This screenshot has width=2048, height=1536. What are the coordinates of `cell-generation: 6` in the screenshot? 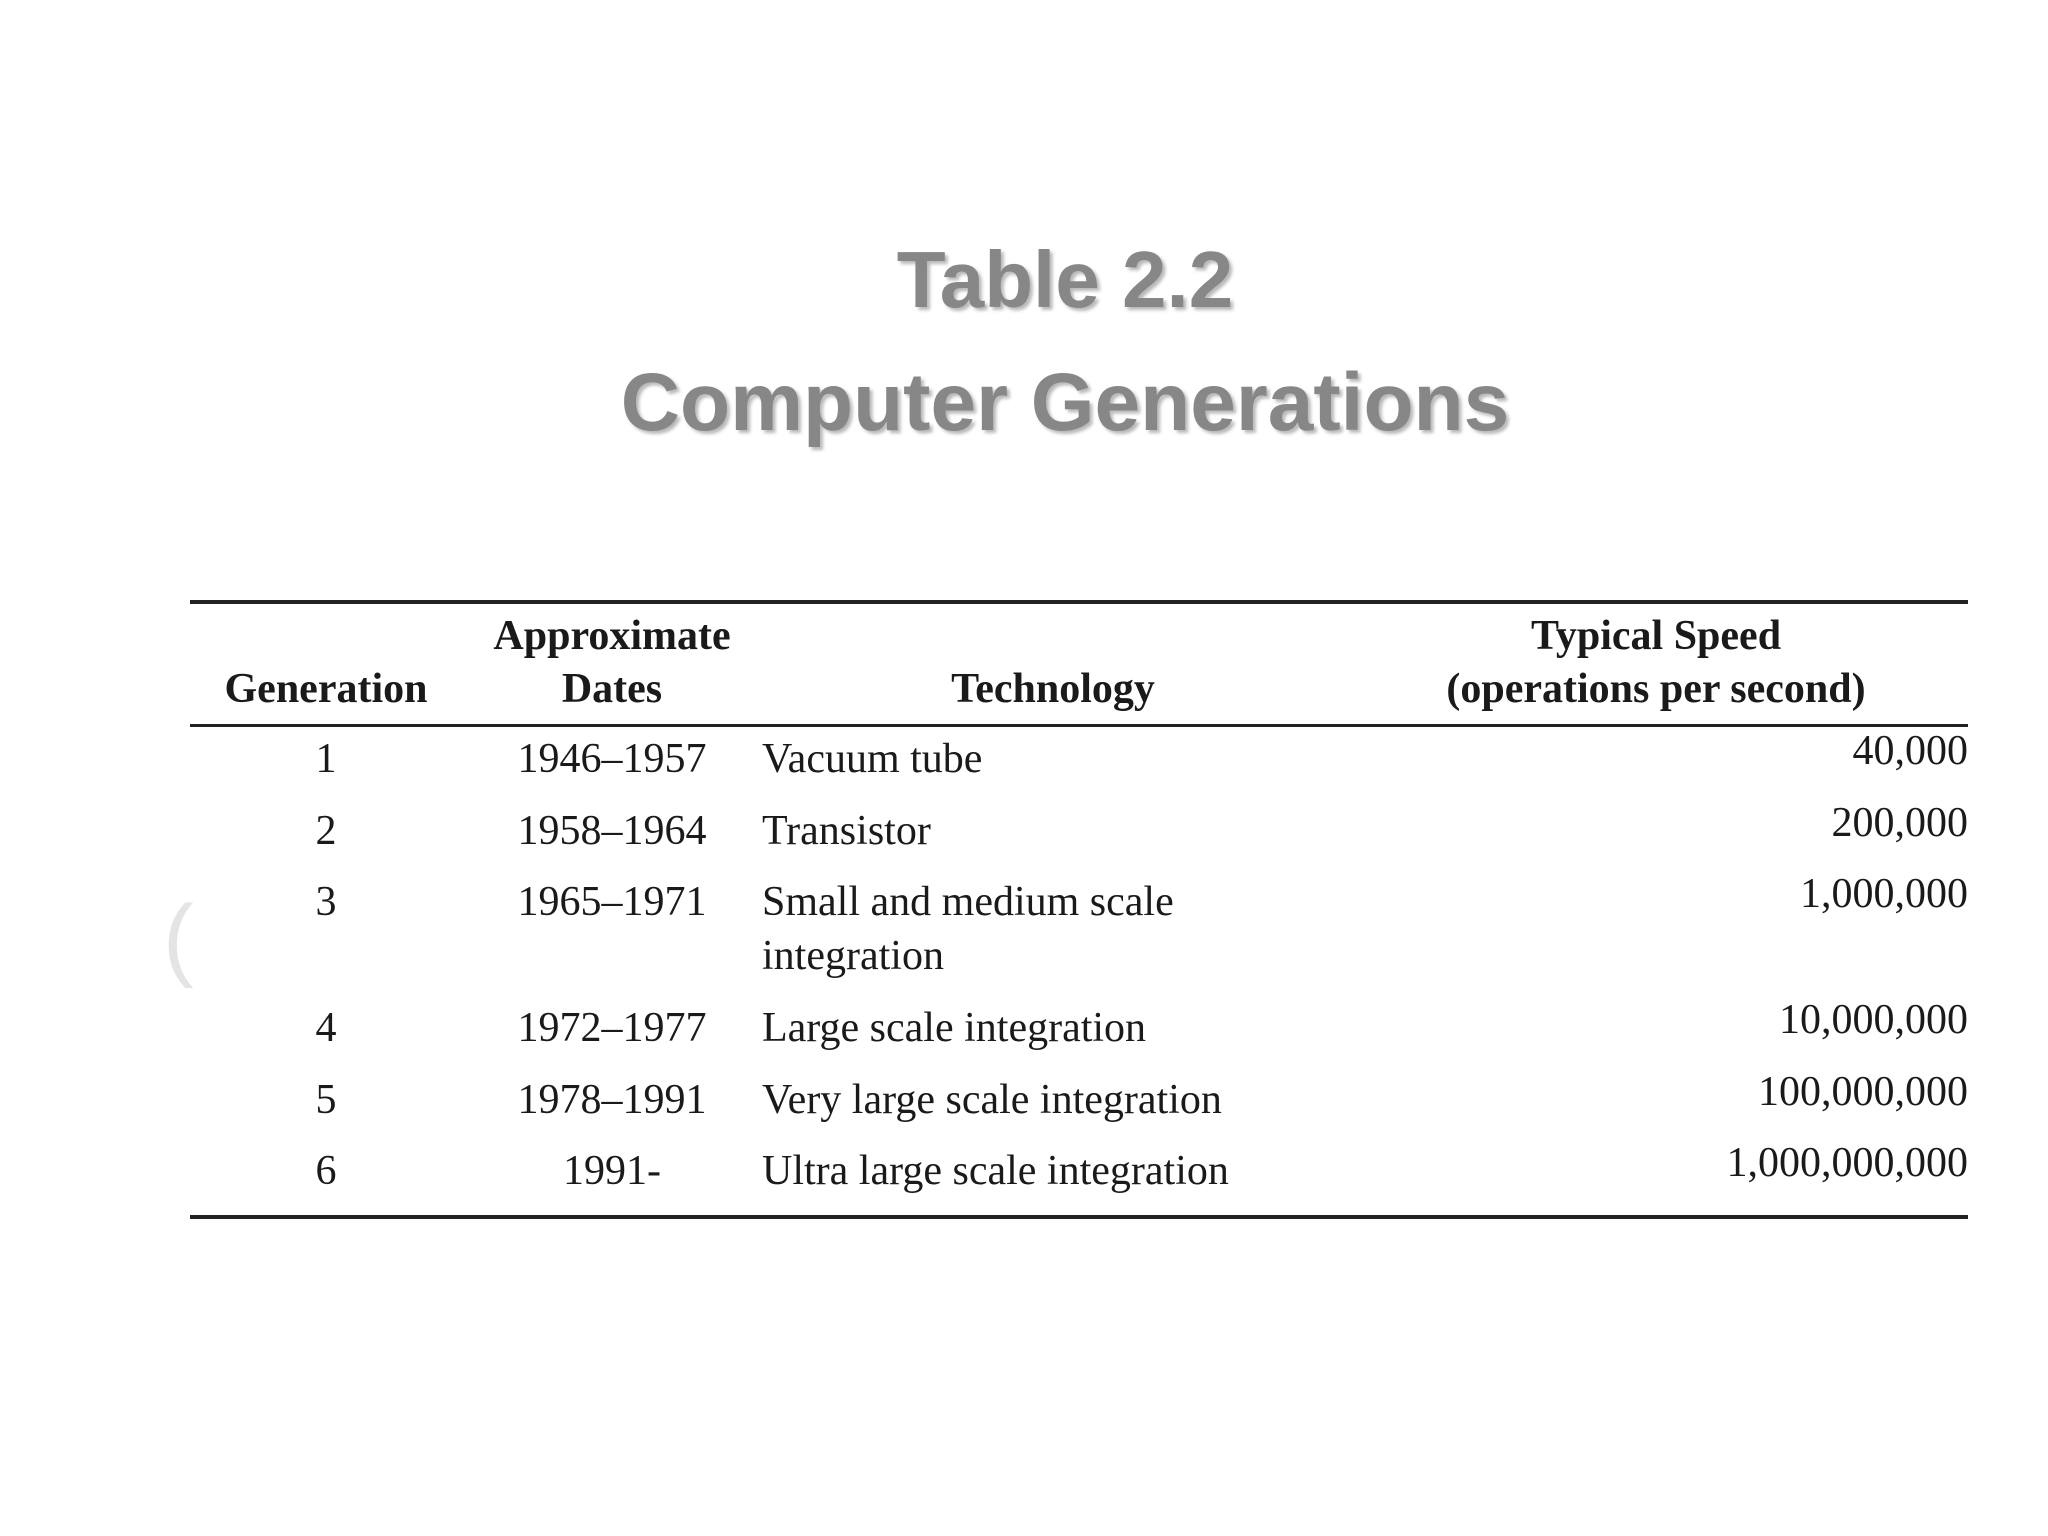 It's located at (326, 1179).